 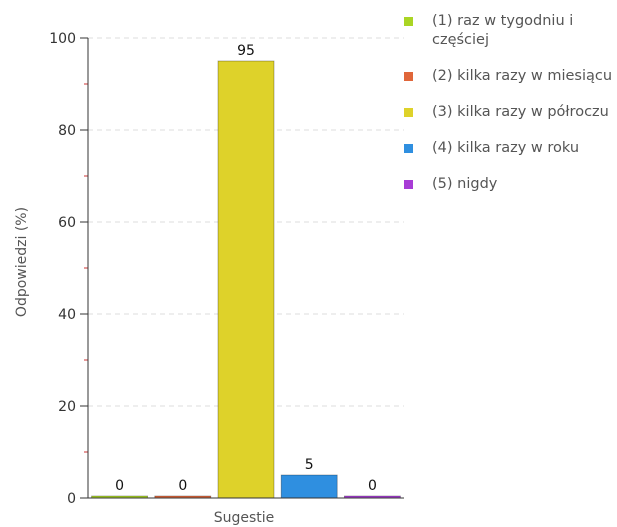 I want to click on legend-item: (3) kilka razy w półroczu, so click(x=509, y=112).